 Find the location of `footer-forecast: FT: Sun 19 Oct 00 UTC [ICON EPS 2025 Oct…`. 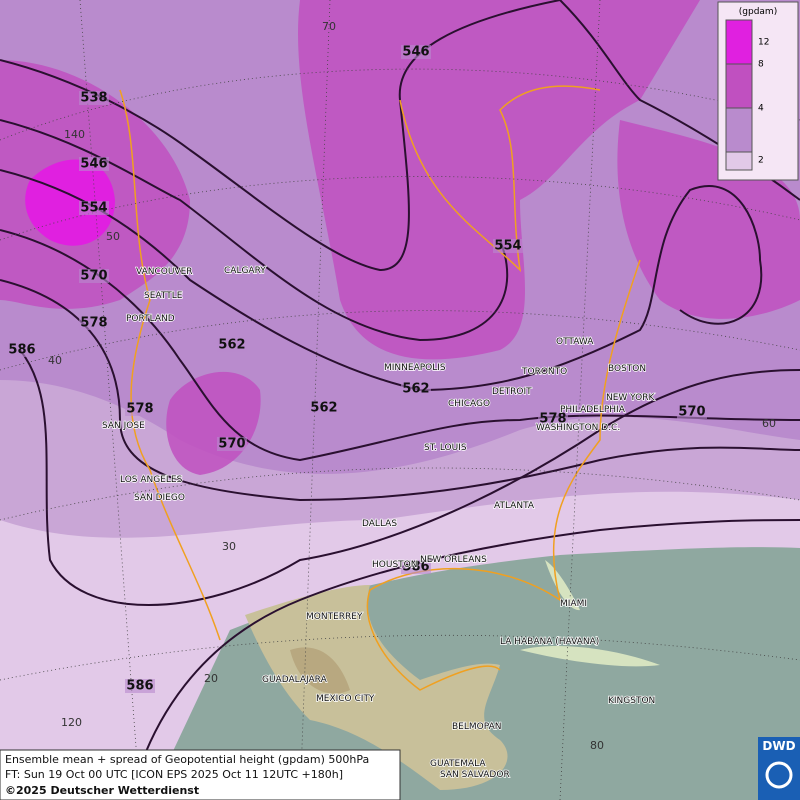

footer-forecast: FT: Sun 19 Oct 00 UTC [ICON EPS 2025 Oct… is located at coordinates (174, 774).